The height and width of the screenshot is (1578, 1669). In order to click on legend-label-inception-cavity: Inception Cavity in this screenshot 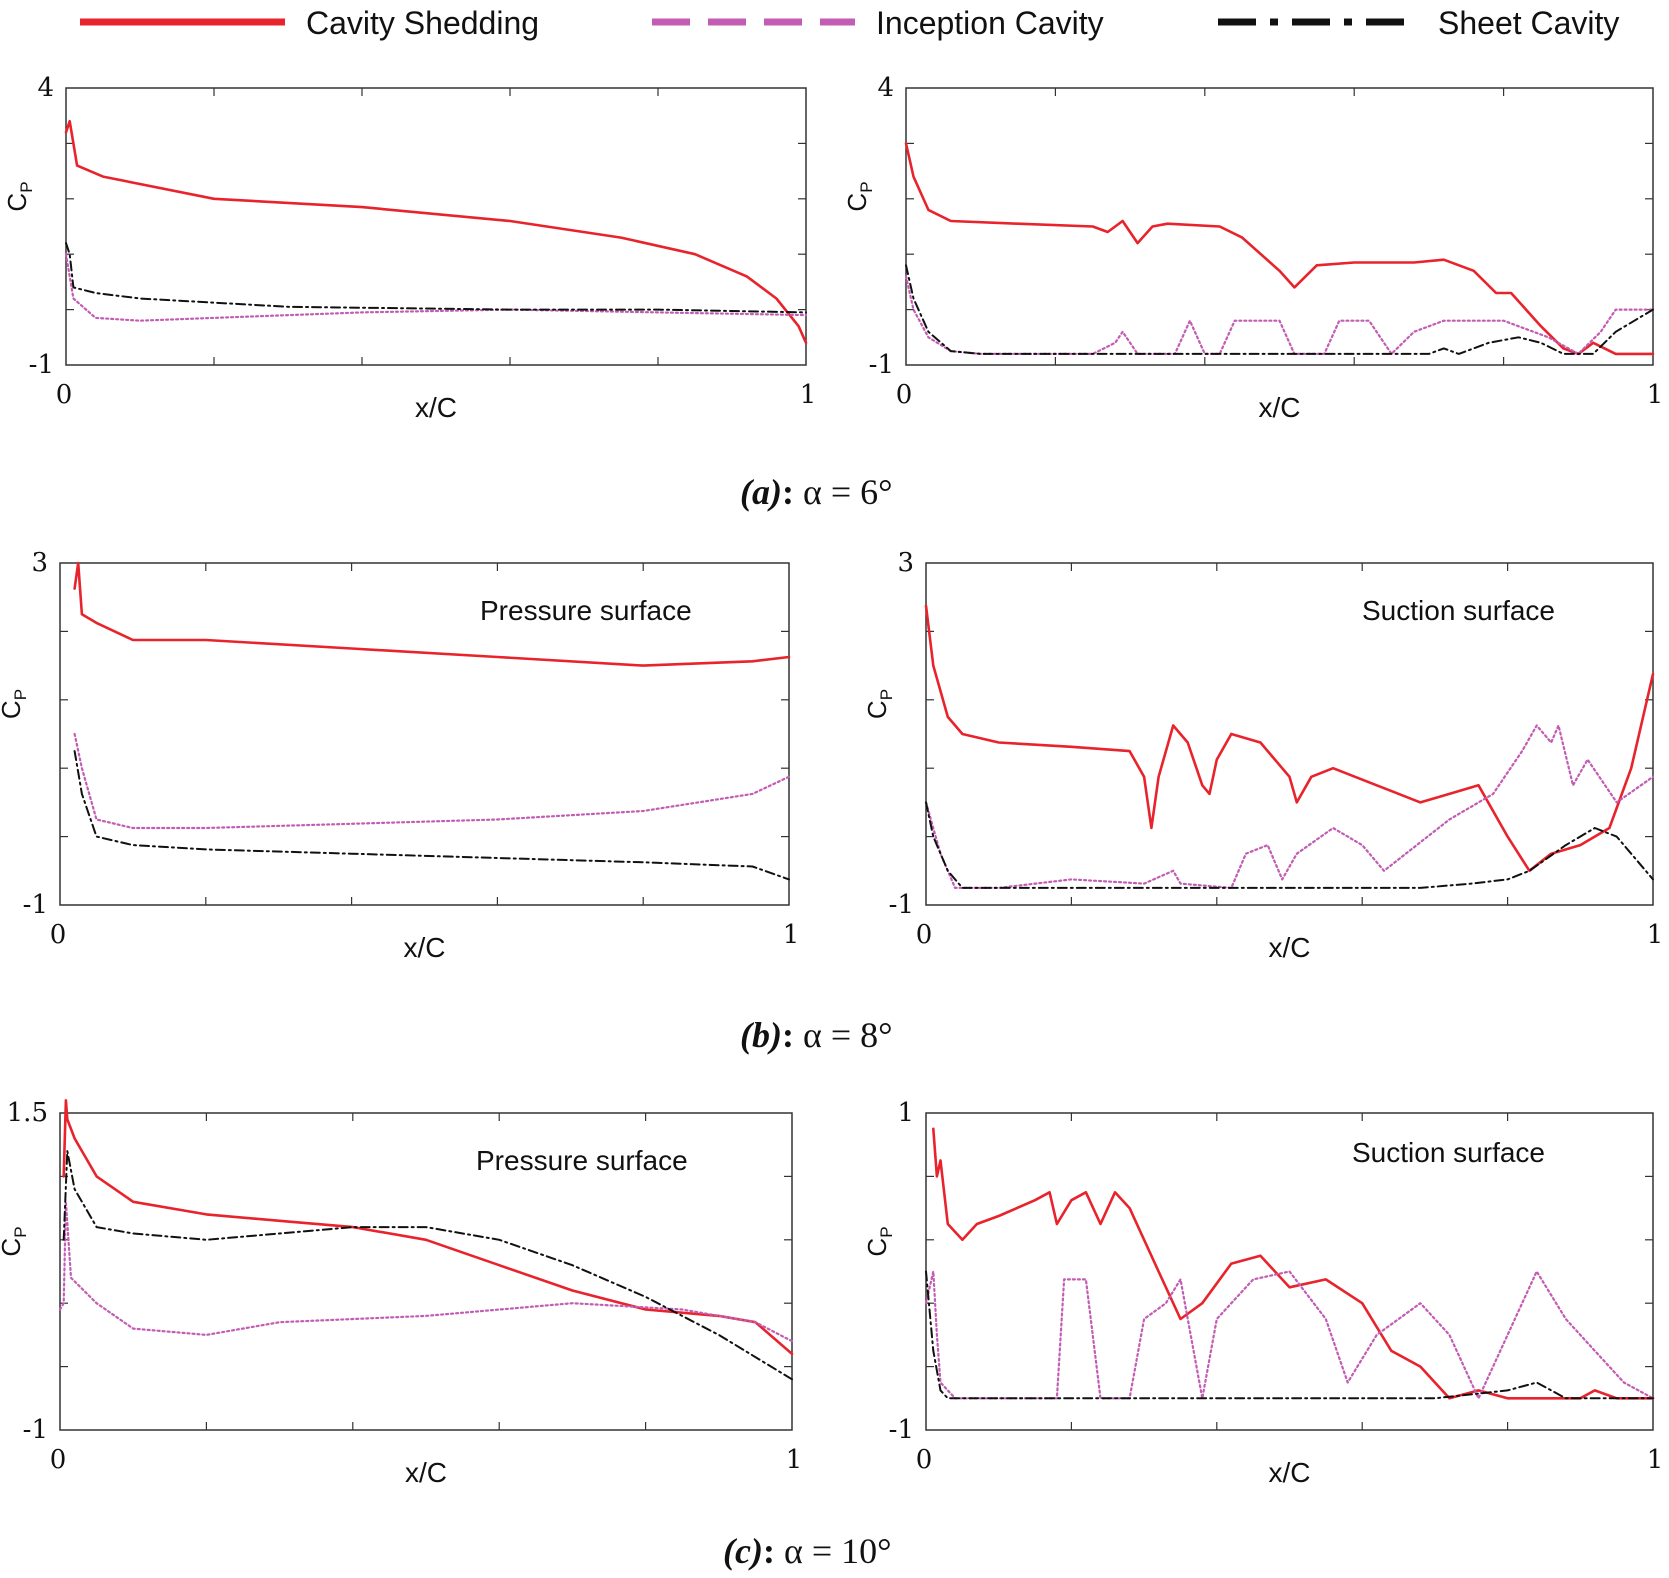, I will do `click(990, 23)`.